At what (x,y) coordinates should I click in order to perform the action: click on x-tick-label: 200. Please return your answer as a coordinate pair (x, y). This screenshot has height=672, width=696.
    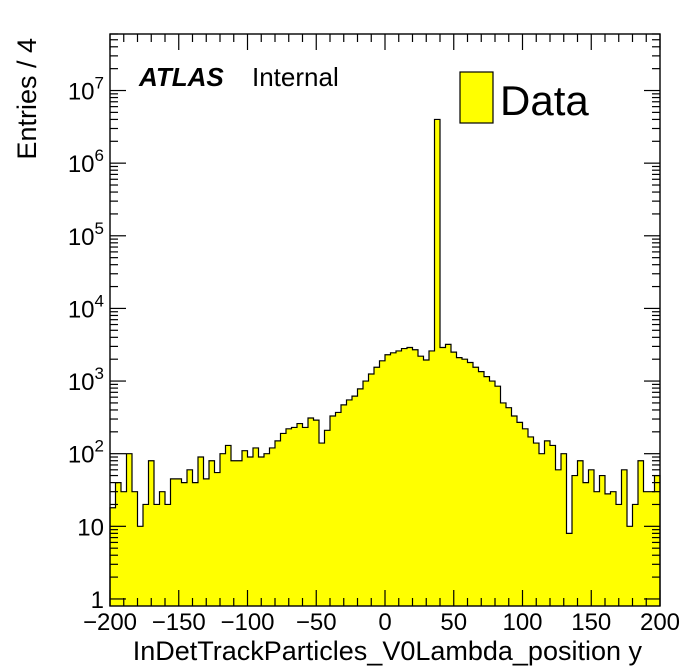
    Looking at the image, I should click on (660, 622).